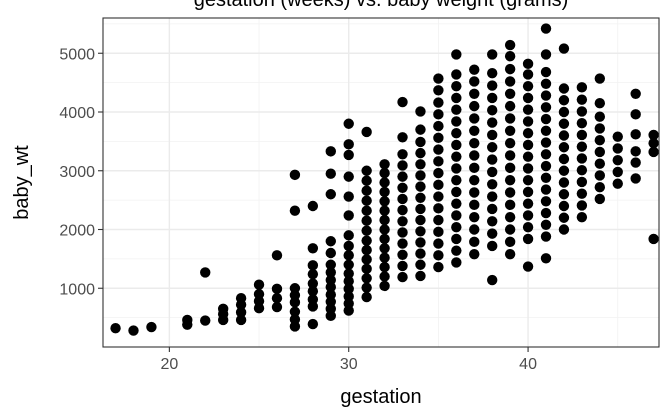 Image resolution: width=663 pixels, height=411 pixels. What do you see at coordinates (77, 54) in the screenshot?
I see `y-tick-label: 5000` at bounding box center [77, 54].